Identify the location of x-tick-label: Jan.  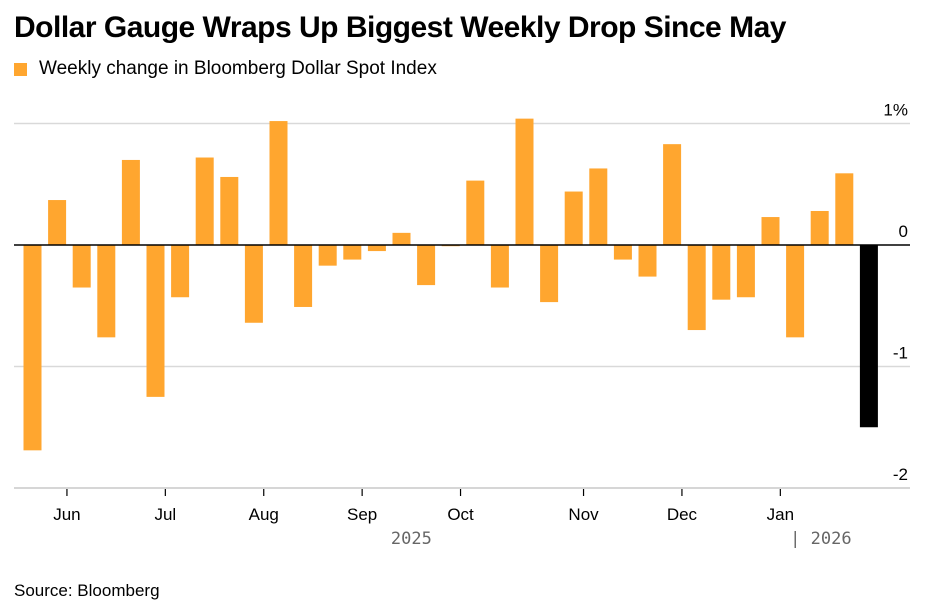
(780, 514).